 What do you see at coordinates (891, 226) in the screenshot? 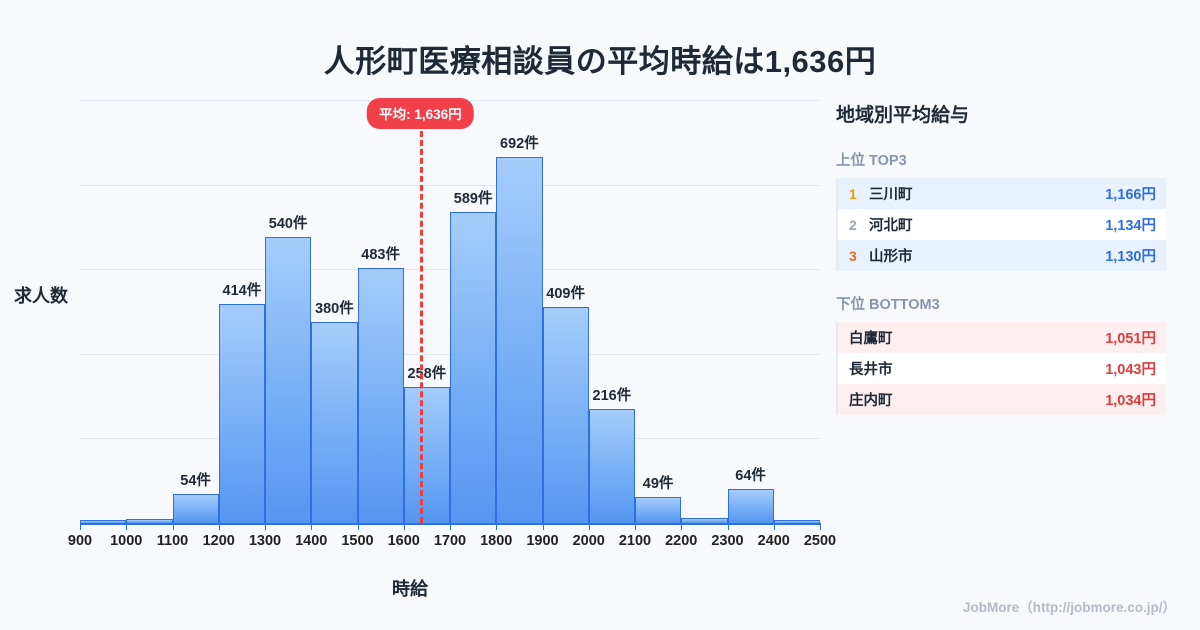
I see `region-name: 河北町` at bounding box center [891, 226].